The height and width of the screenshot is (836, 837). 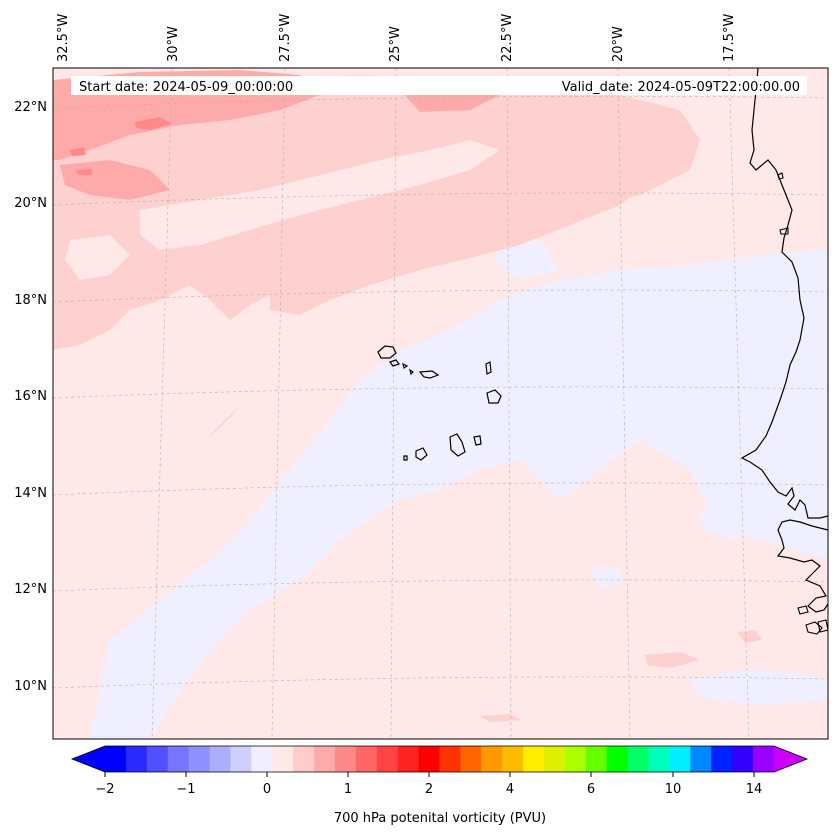 What do you see at coordinates (510, 789) in the screenshot?
I see `colorbar-tick-label: 4` at bounding box center [510, 789].